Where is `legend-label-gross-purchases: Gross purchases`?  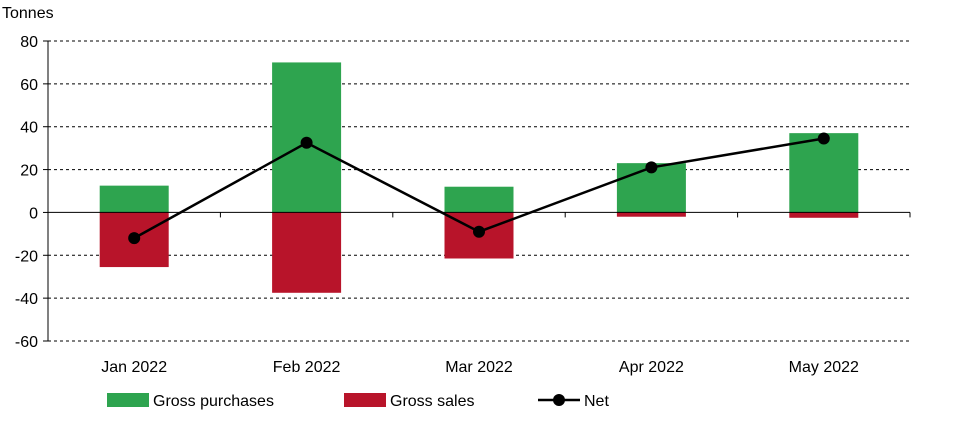 legend-label-gross-purchases: Gross purchases is located at coordinates (213, 401).